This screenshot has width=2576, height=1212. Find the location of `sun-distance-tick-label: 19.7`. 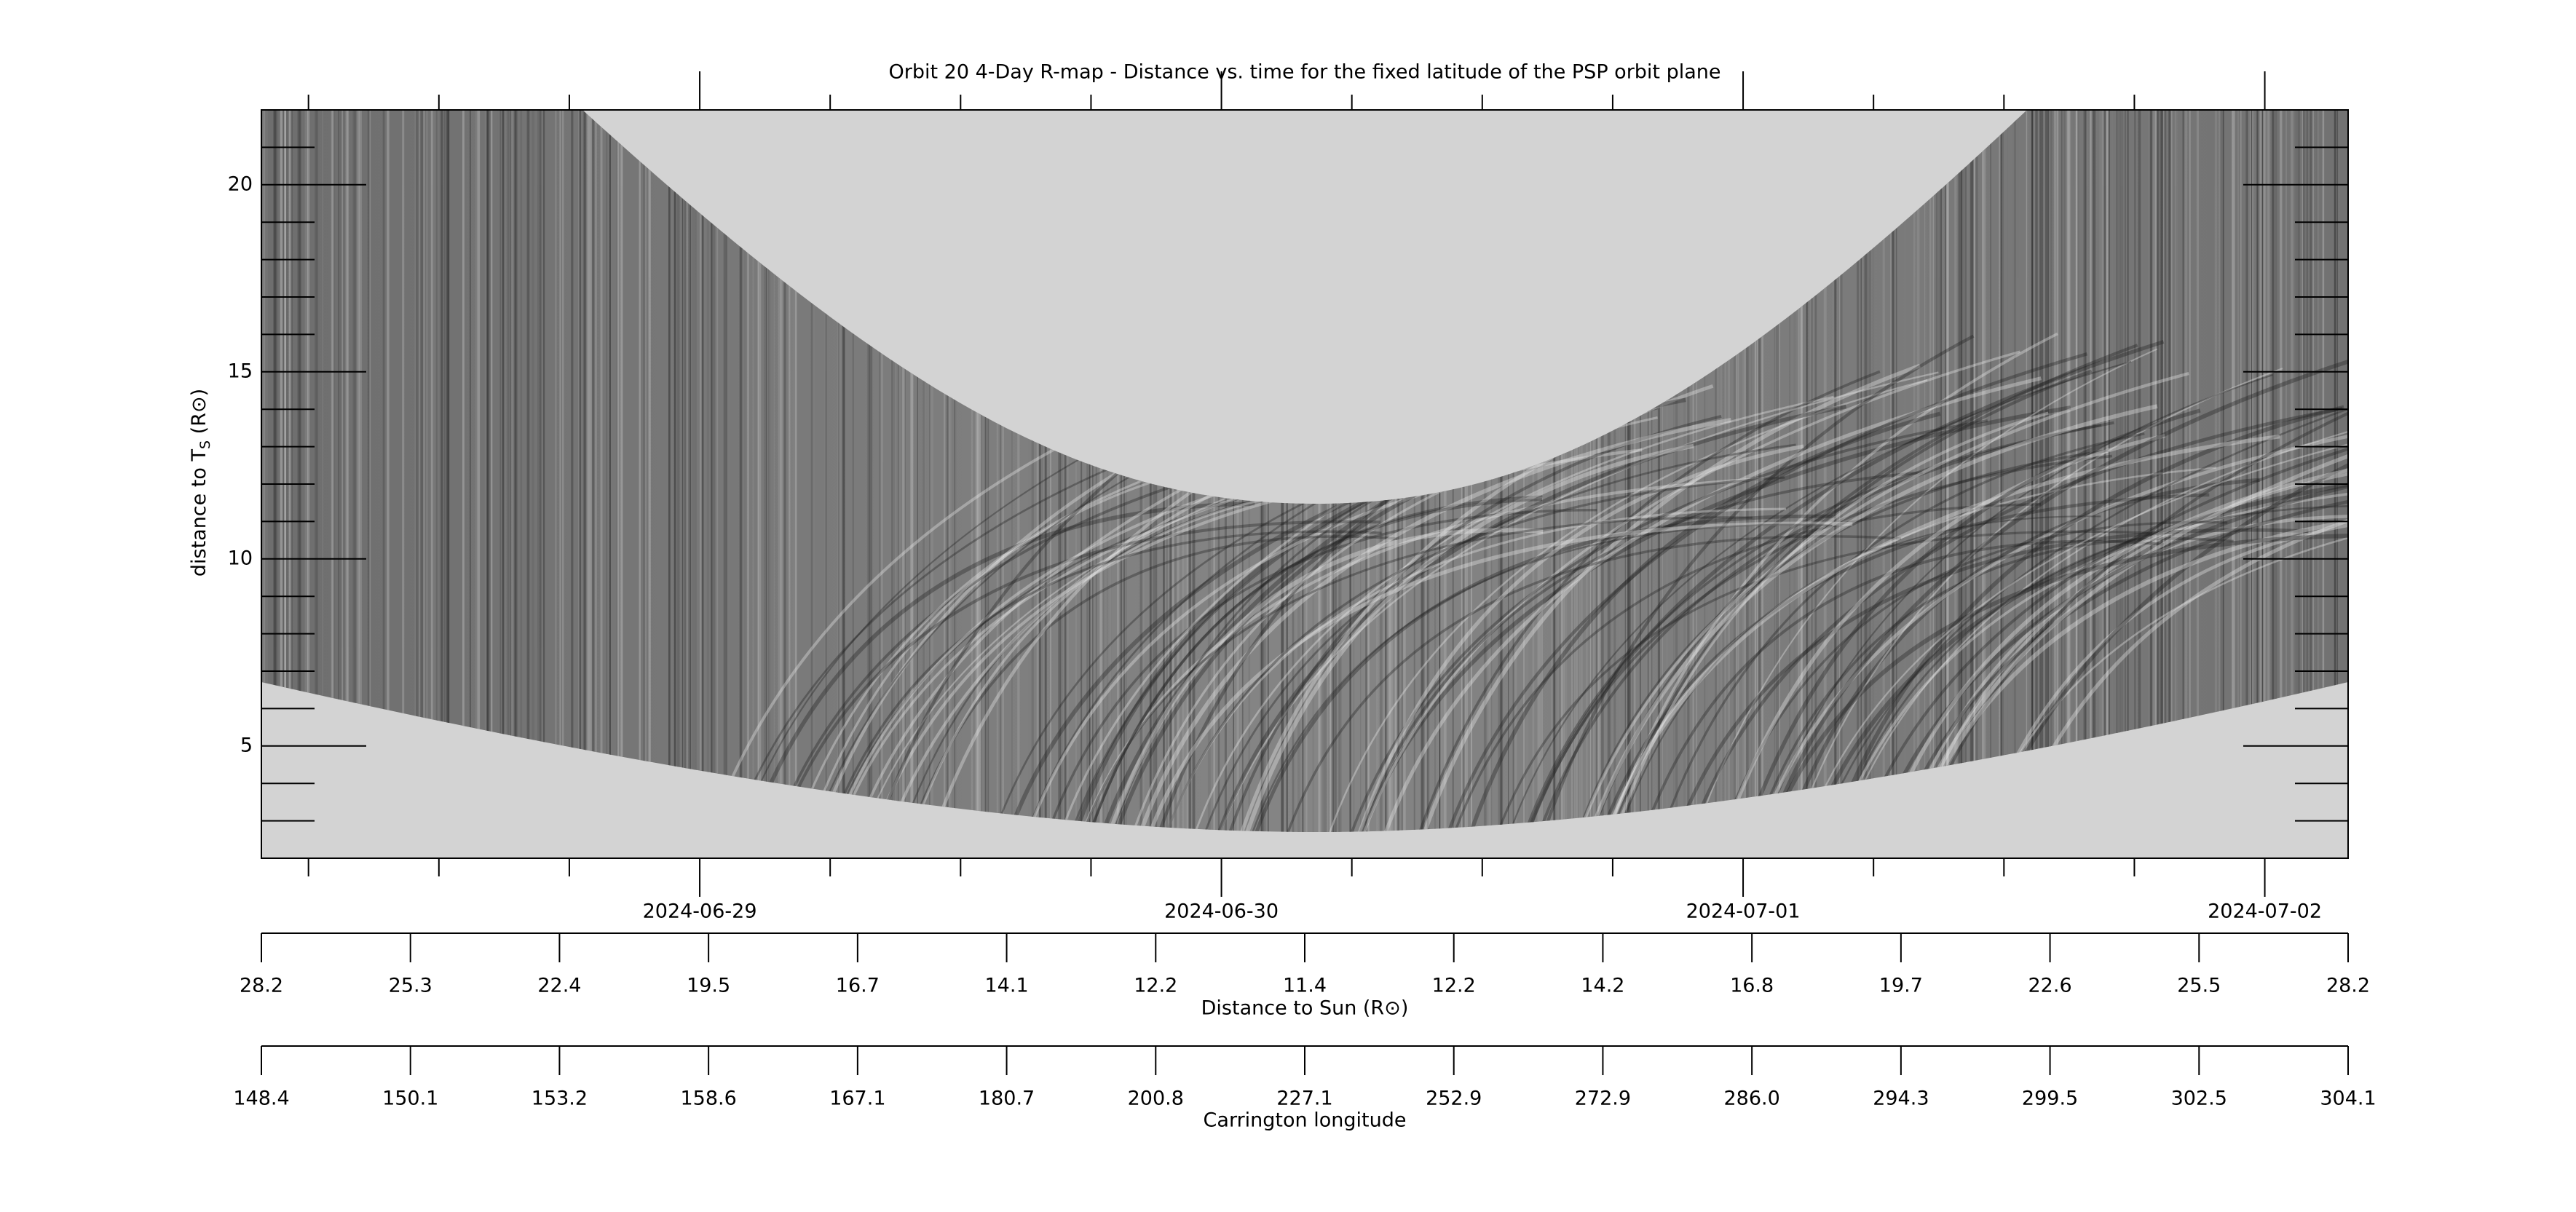

sun-distance-tick-label: 19.7 is located at coordinates (1901, 986).